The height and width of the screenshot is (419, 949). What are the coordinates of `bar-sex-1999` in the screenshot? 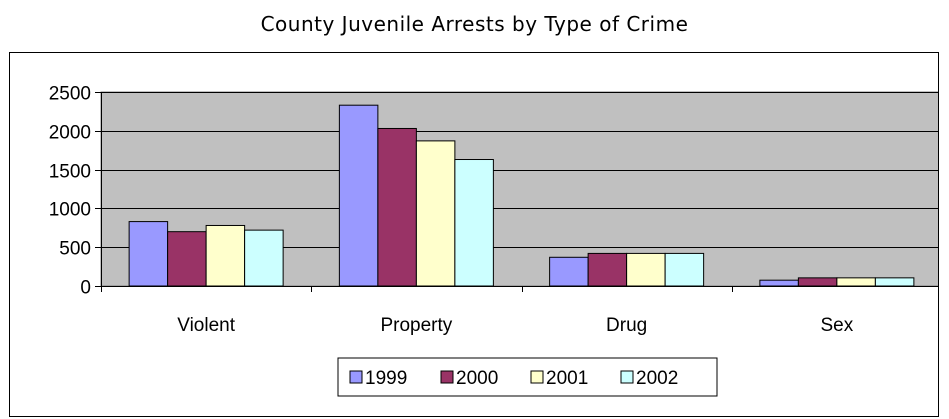 It's located at (779, 283).